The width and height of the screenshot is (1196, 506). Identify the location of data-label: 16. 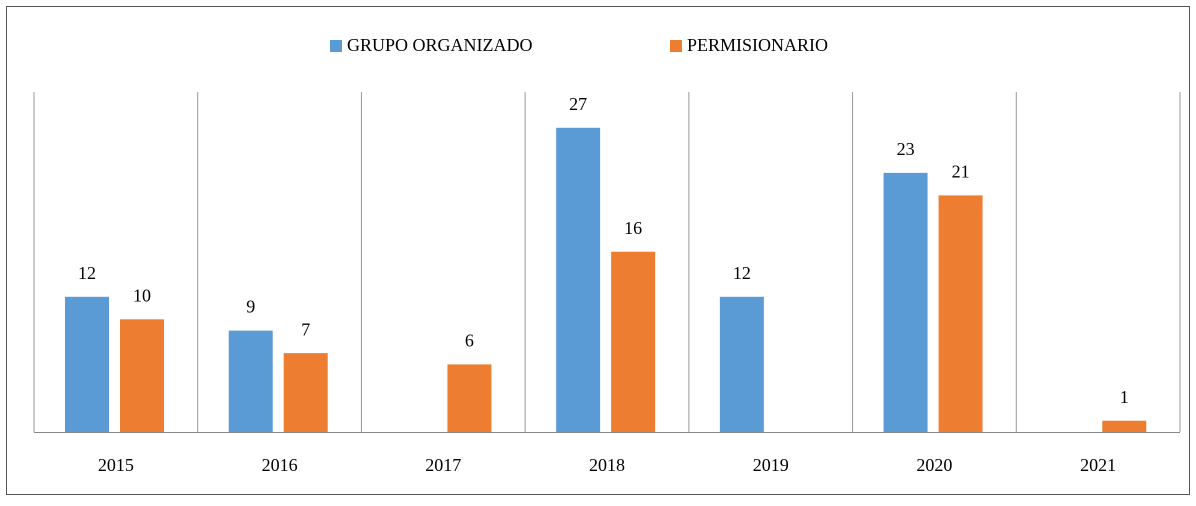
(633, 228).